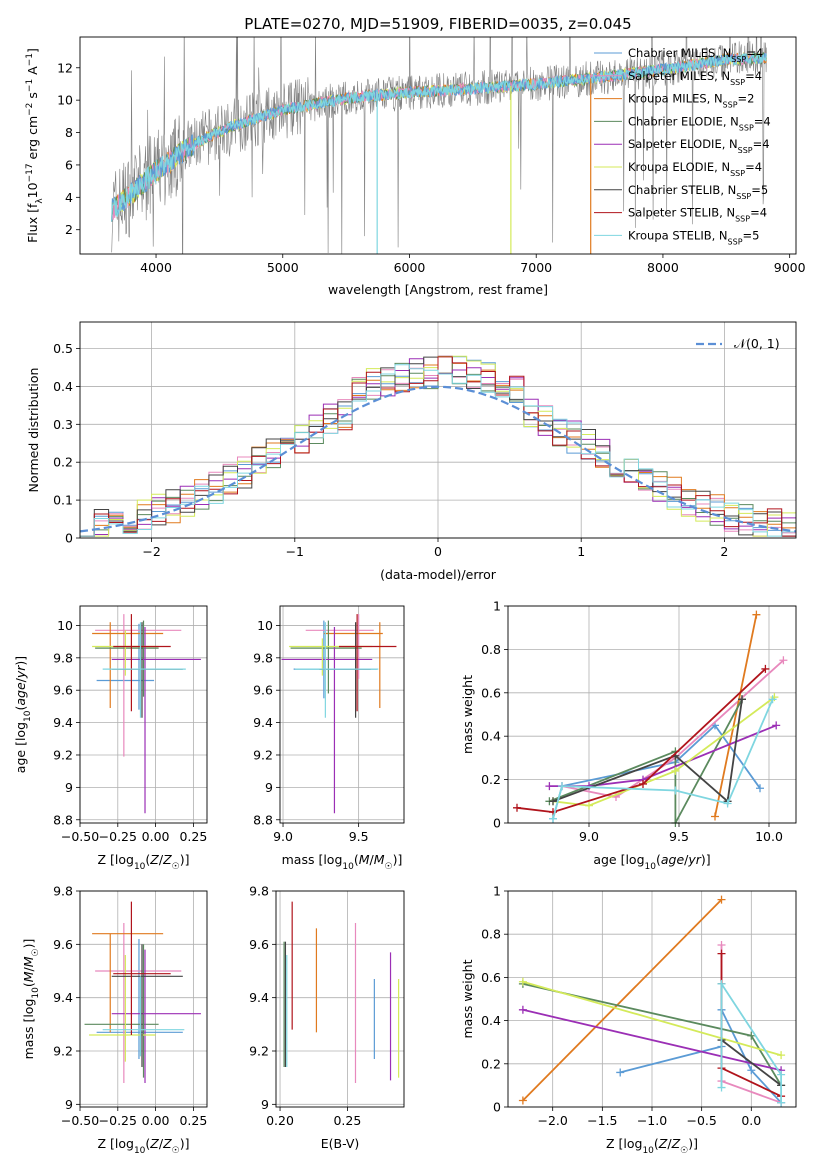 The width and height of the screenshot is (819, 1170). What do you see at coordinates (751, 1041) in the screenshot?
I see `series-line-kr_stelib` at bounding box center [751, 1041].